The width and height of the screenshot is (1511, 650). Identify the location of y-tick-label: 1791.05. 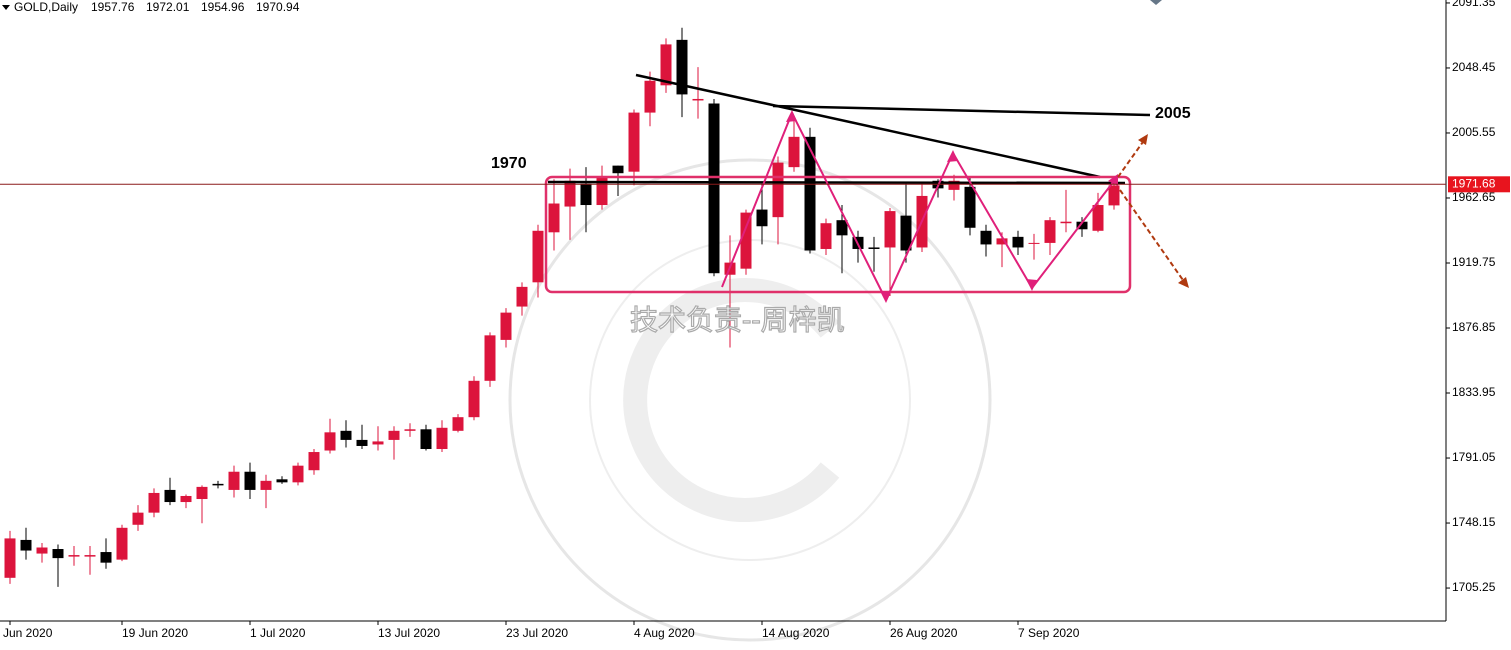
(1474, 457).